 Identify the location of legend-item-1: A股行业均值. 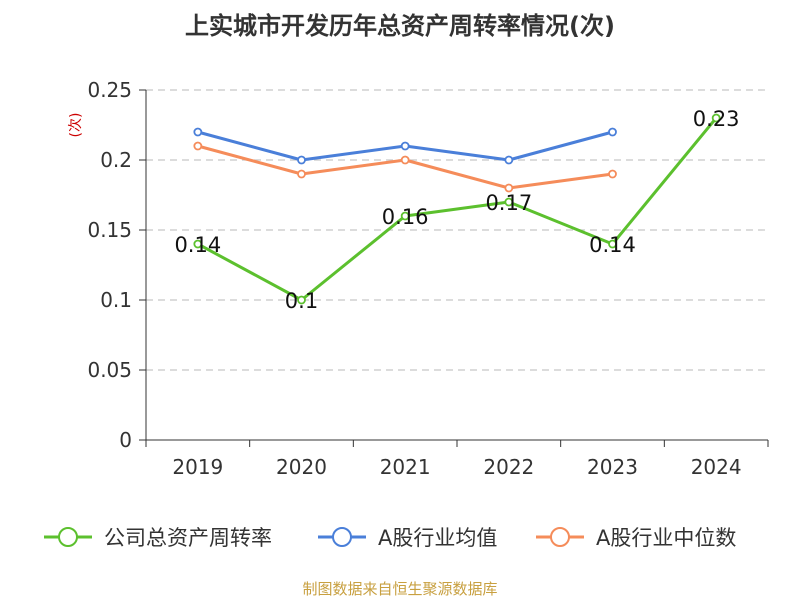
(407, 538).